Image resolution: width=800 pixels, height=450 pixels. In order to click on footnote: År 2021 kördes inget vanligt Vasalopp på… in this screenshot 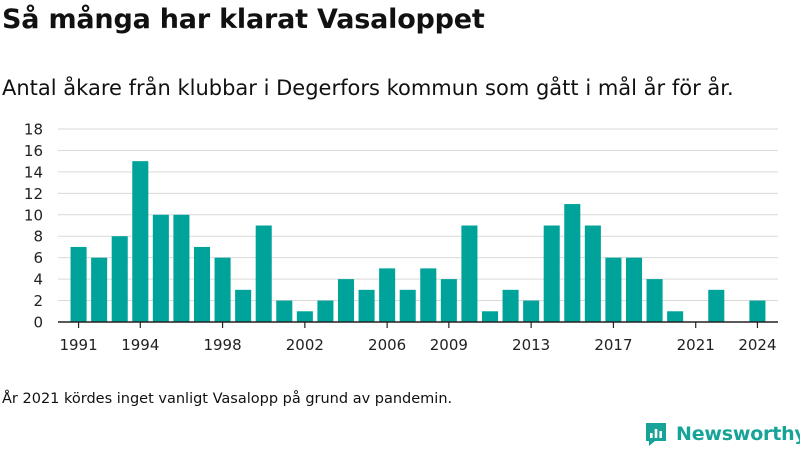, I will do `click(227, 399)`.